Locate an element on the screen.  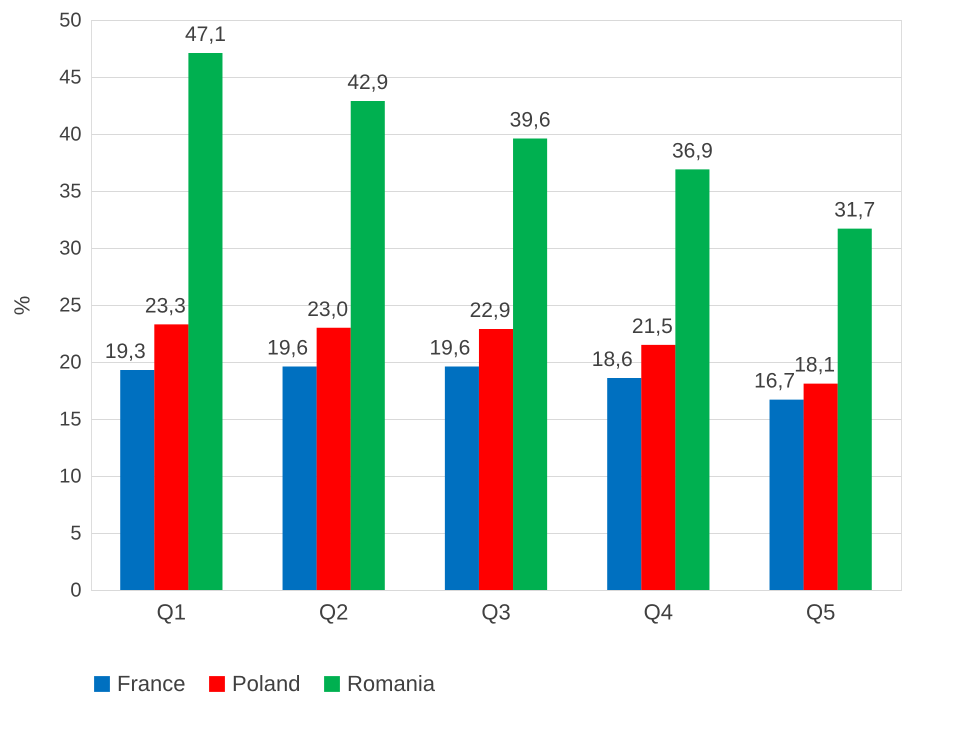
x-tick-label: Q2 is located at coordinates (333, 612).